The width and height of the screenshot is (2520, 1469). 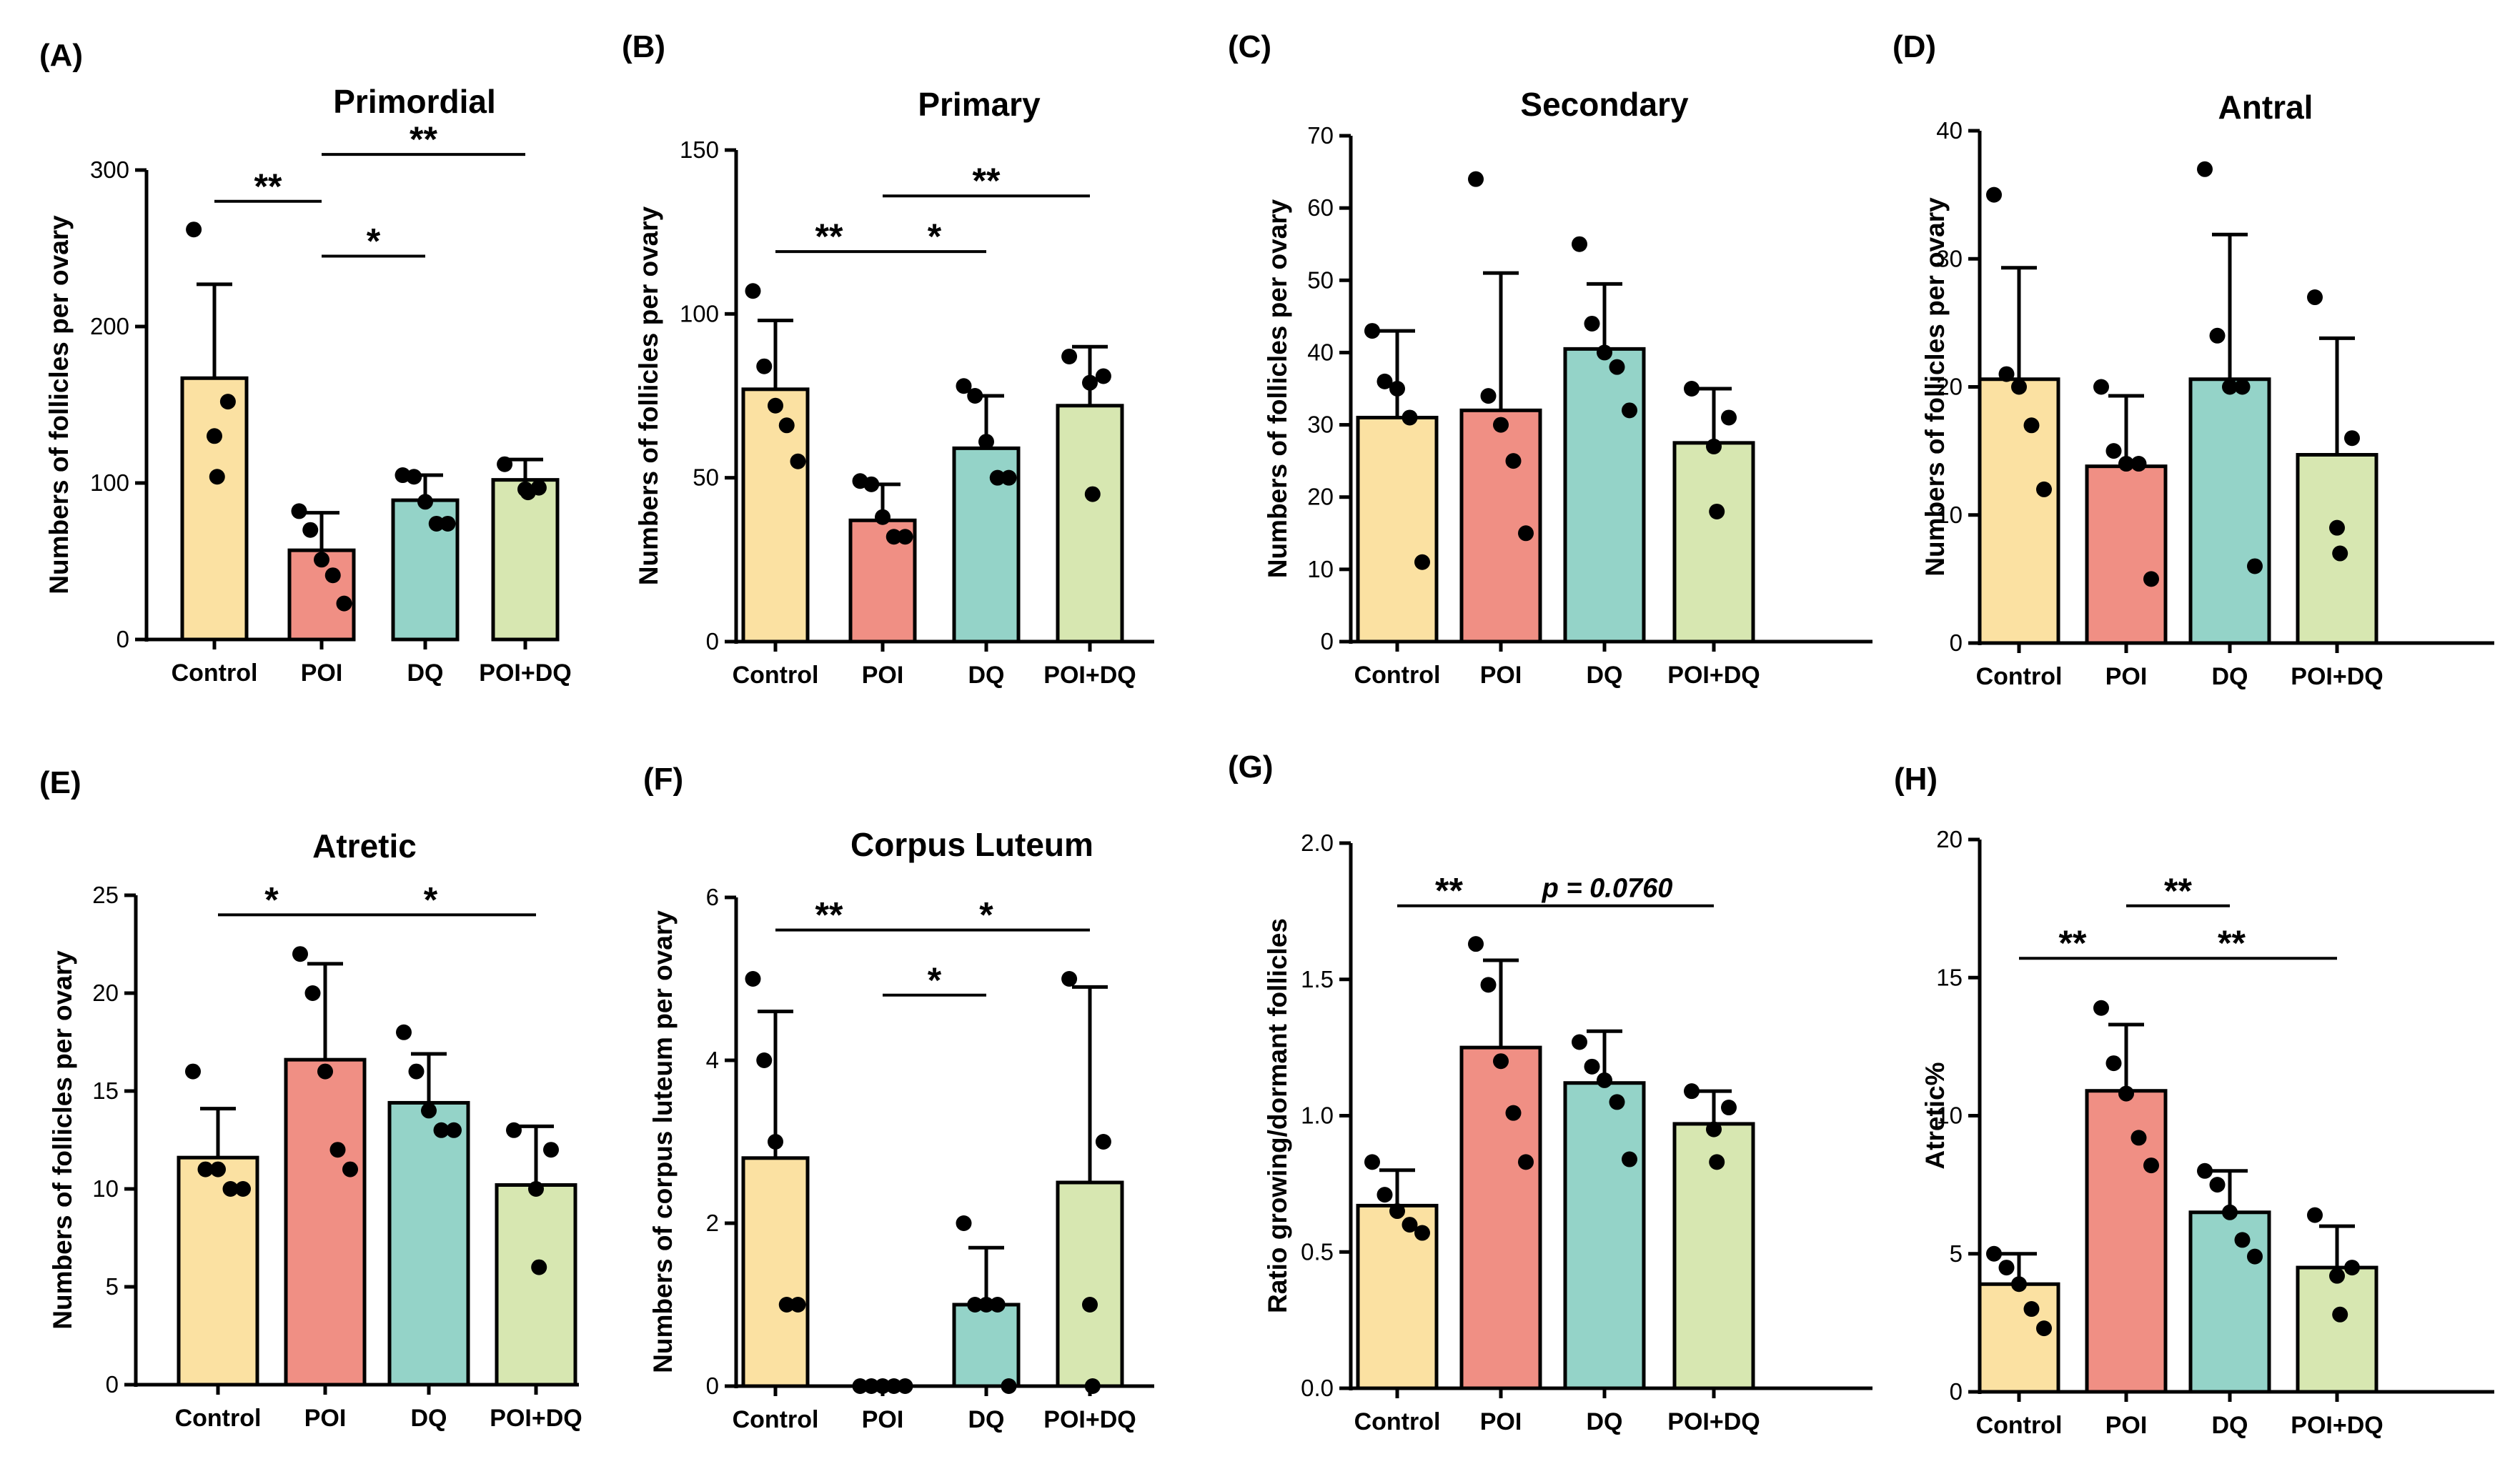 I want to click on panel-title: Atretic, so click(x=364, y=846).